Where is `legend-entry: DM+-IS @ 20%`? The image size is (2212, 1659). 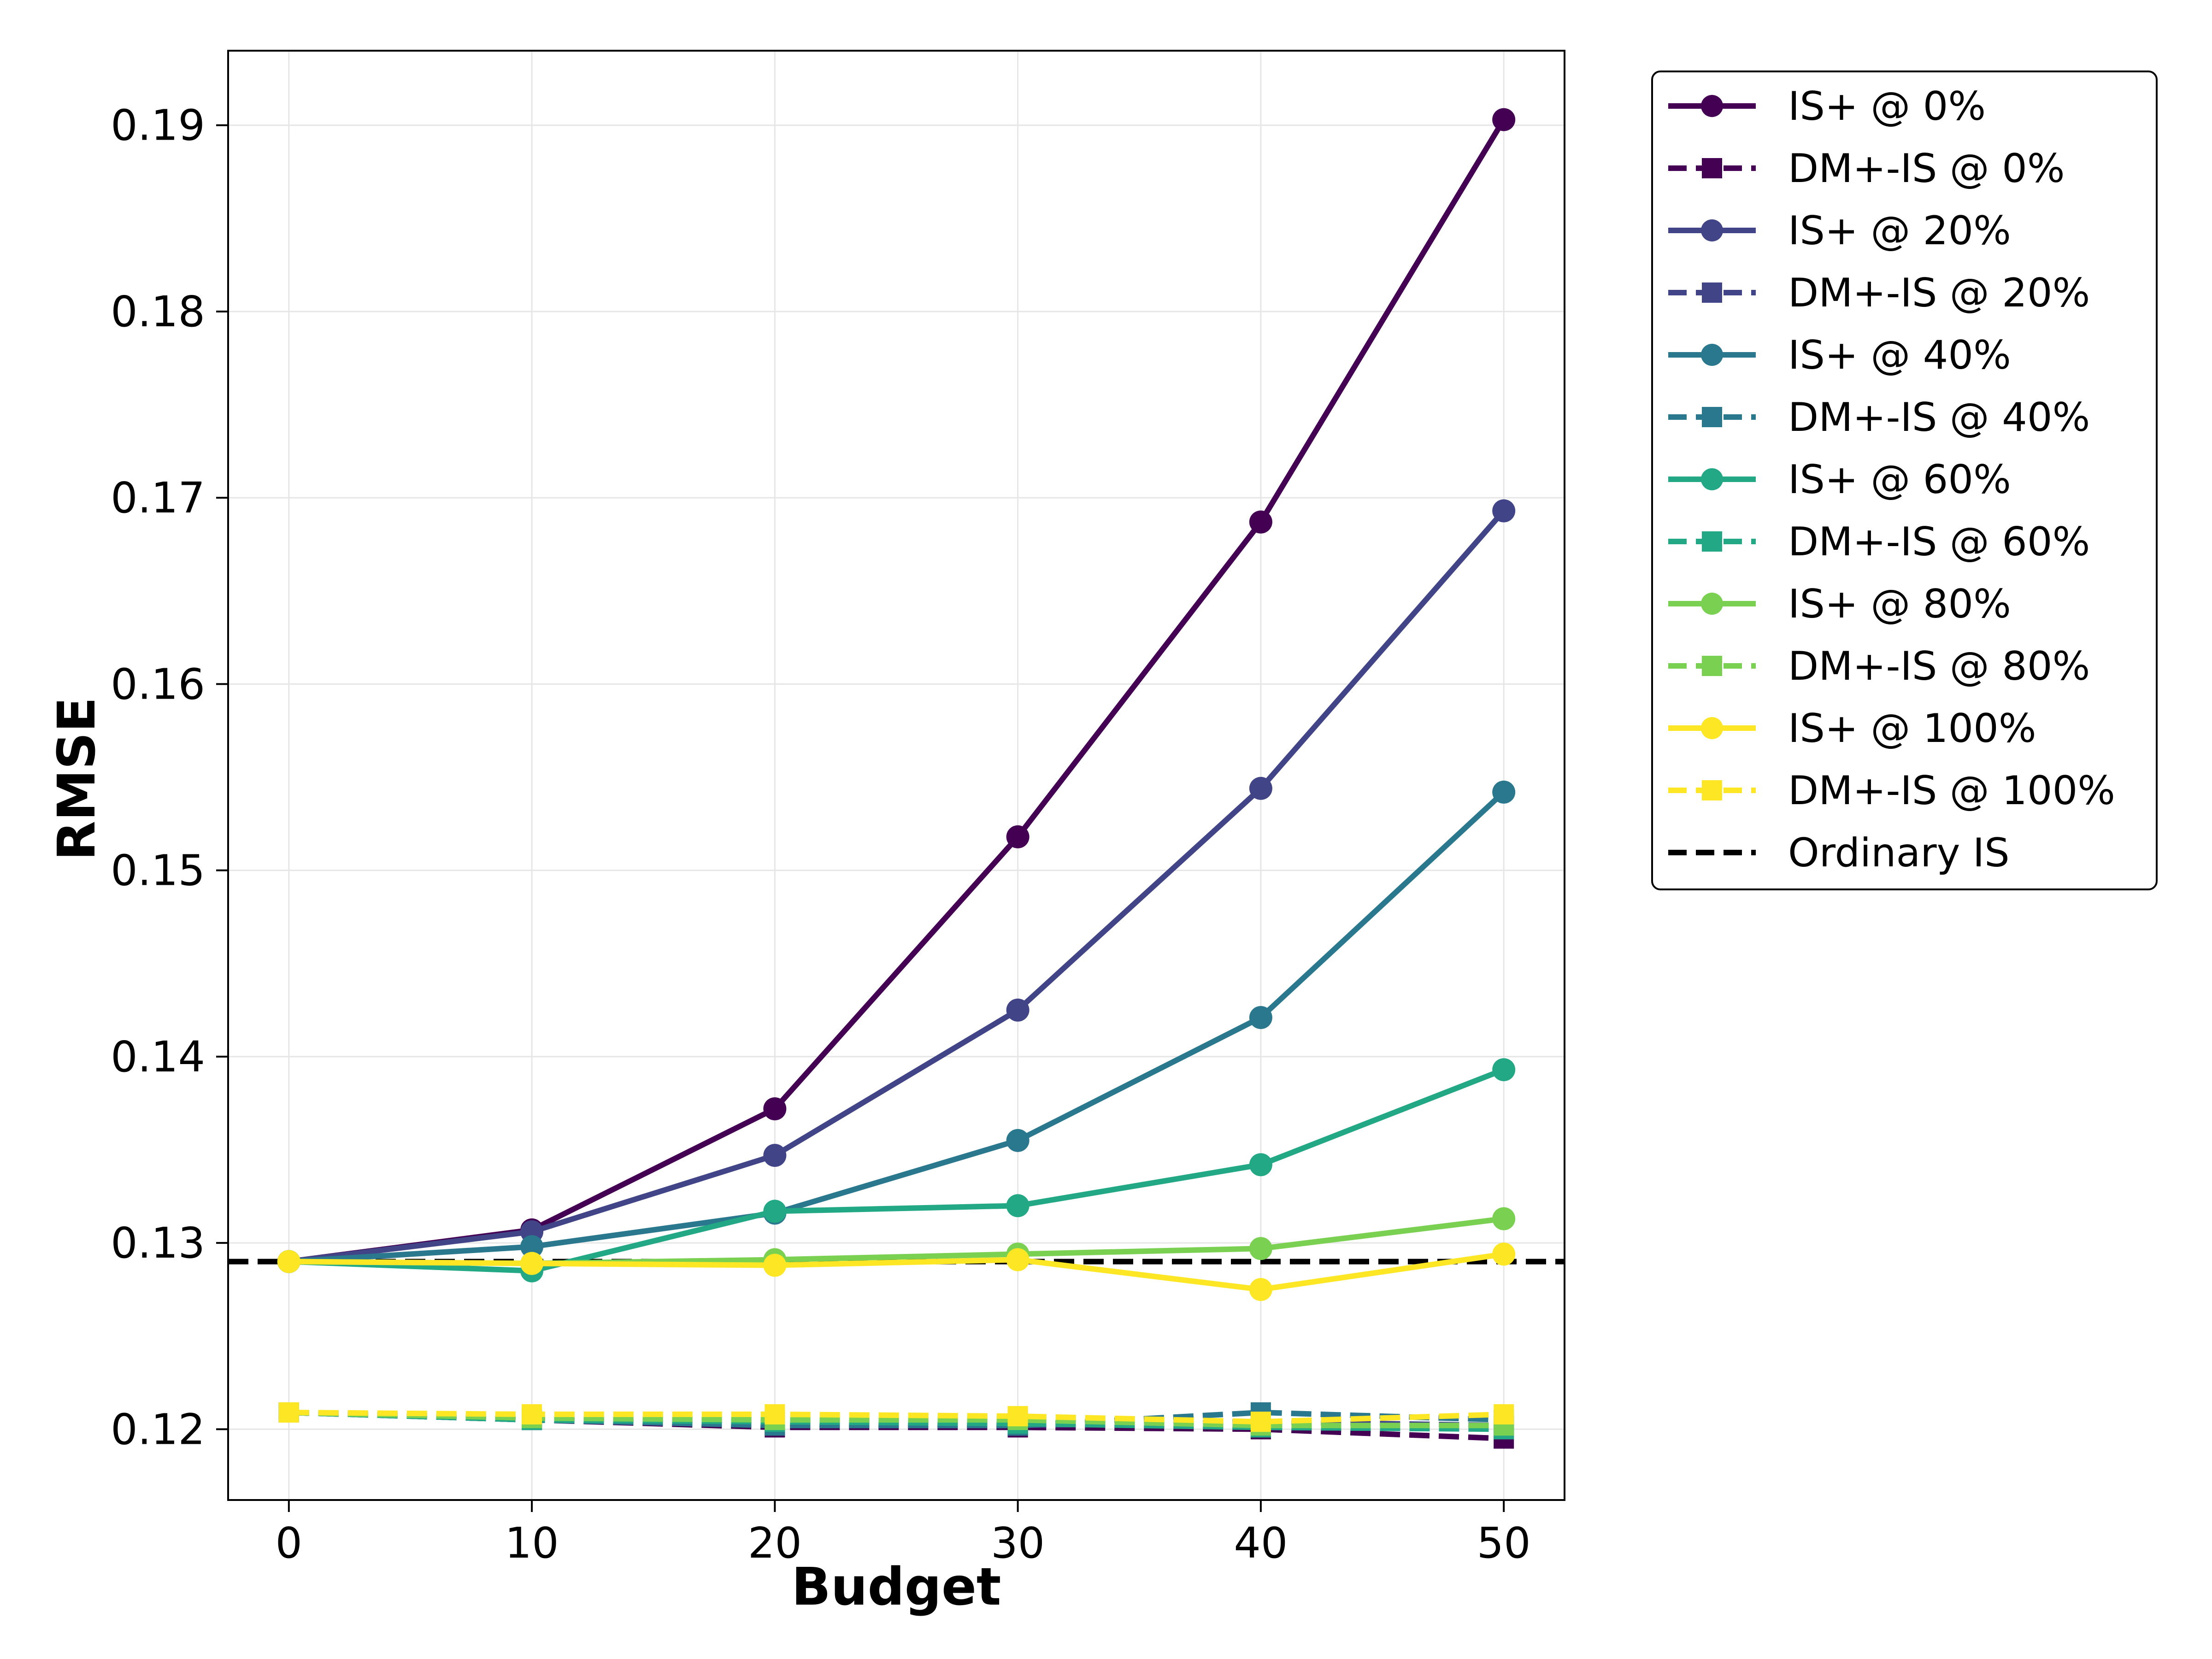
legend-entry: DM+-IS @ 20% is located at coordinates (1879, 293).